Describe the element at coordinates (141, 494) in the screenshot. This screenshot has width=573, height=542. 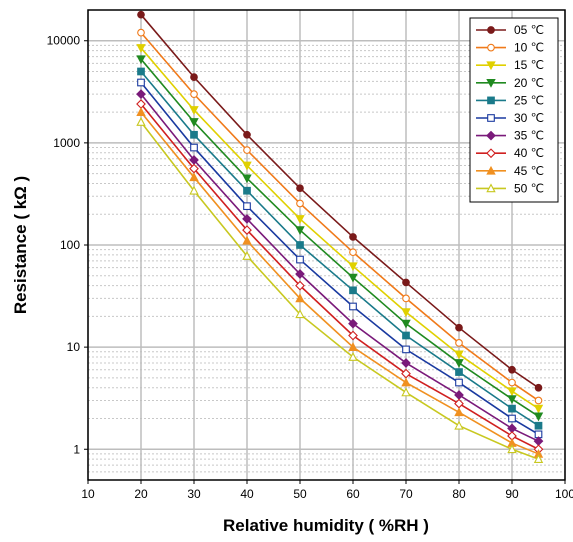
I see `x-tick-label: 20` at that location.